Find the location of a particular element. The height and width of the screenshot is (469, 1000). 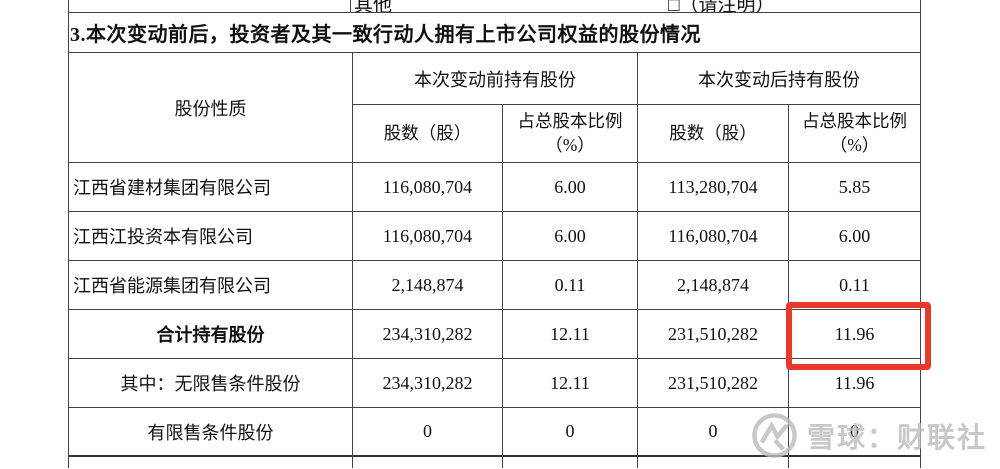

table-cell: 113,280,704 is located at coordinates (713, 187).